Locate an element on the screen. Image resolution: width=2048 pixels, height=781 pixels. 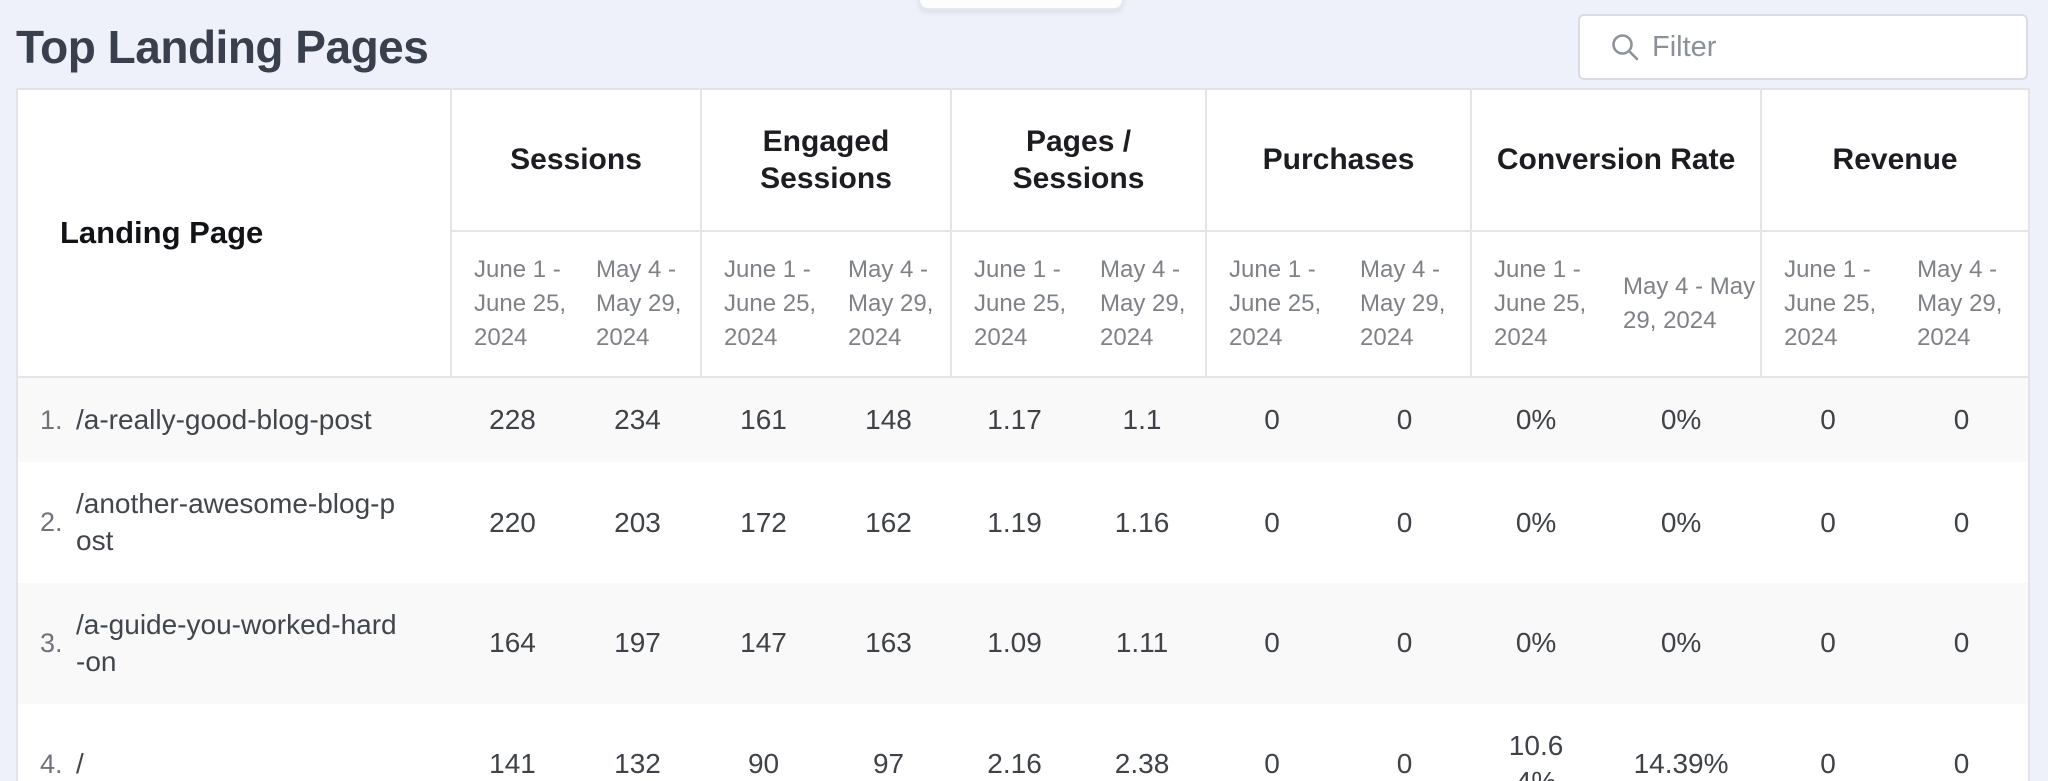
cell-pages-current: 1.19 is located at coordinates (1014, 522).